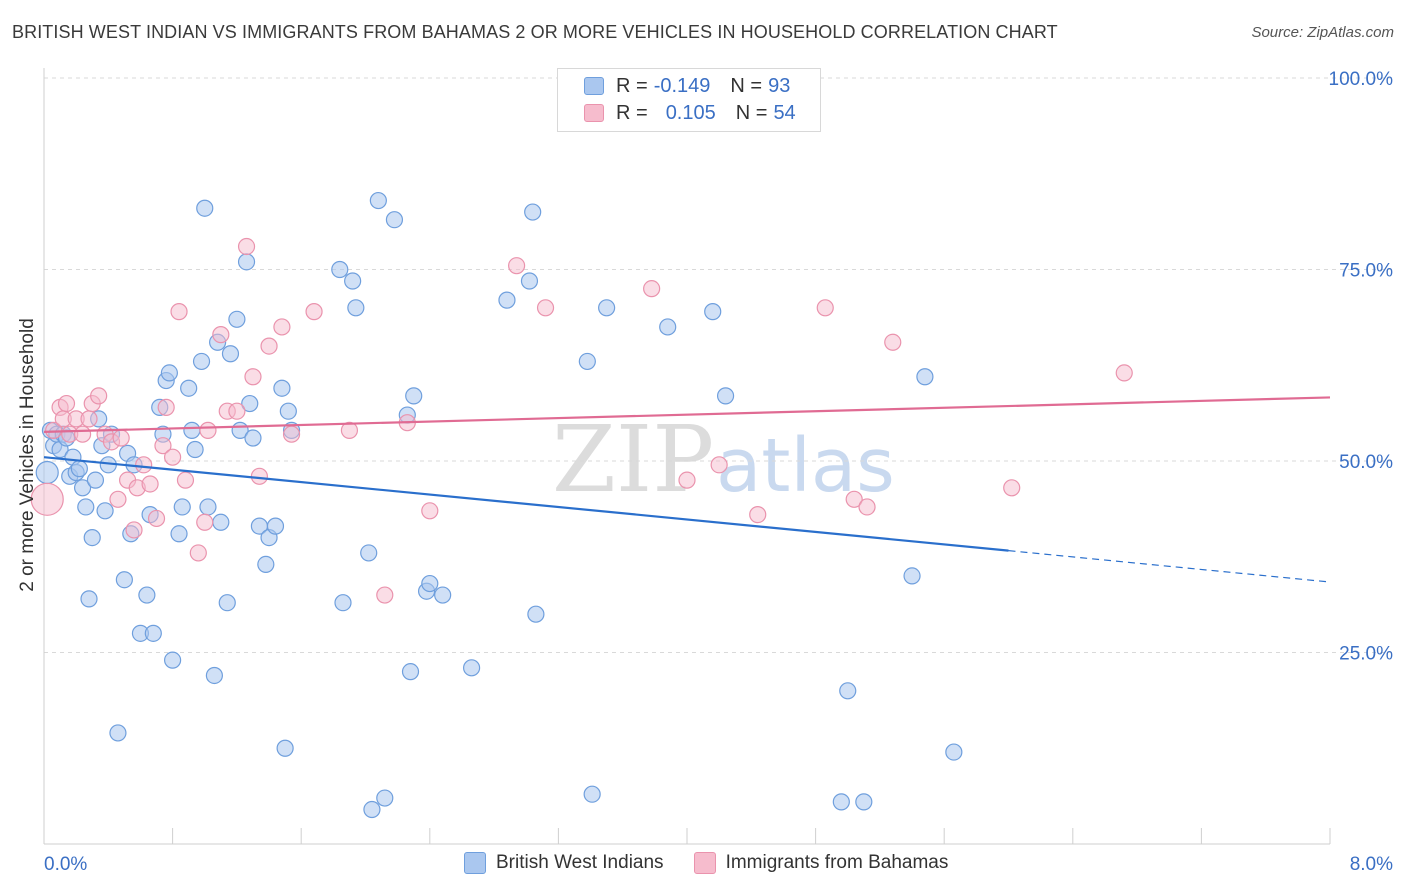 The height and width of the screenshot is (892, 1406). Describe the element at coordinates (837, 862) in the screenshot. I see `legend-label: Immigrants from Bahamas` at that location.